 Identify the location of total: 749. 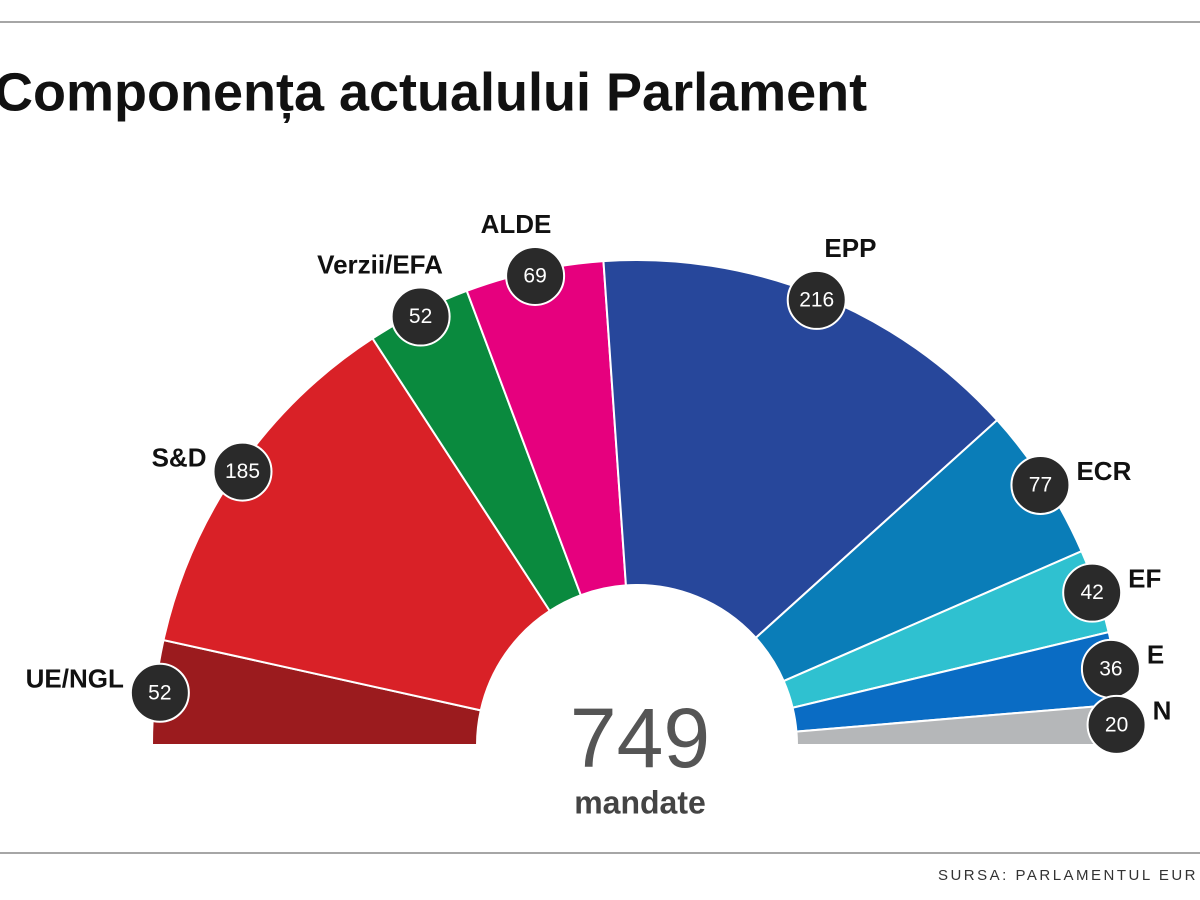
(640, 738).